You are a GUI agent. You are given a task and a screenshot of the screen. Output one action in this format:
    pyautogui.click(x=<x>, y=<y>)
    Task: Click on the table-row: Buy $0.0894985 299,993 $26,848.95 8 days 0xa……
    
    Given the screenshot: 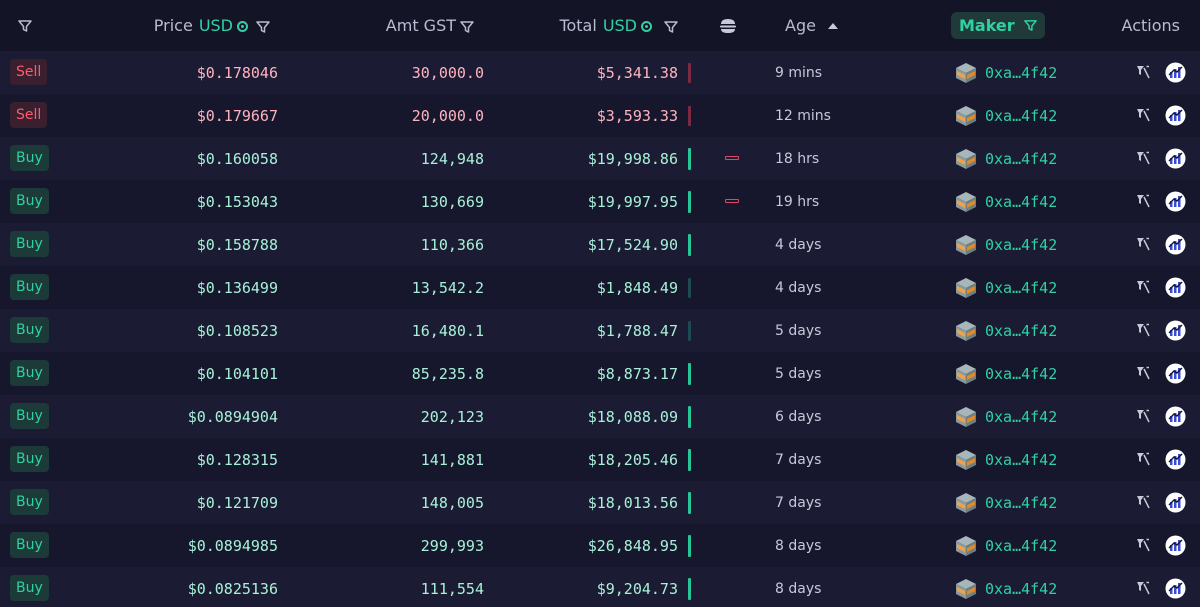 What is the action you would take?
    pyautogui.click(x=600, y=546)
    